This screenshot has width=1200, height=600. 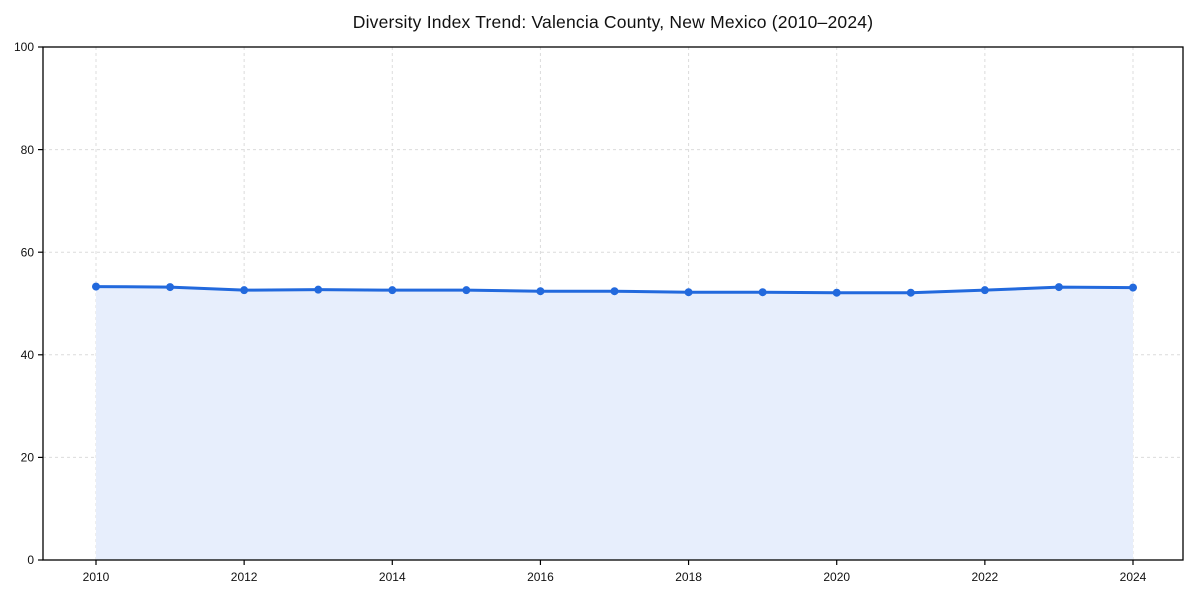 I want to click on x-tick-label: 2024, so click(x=1133, y=577).